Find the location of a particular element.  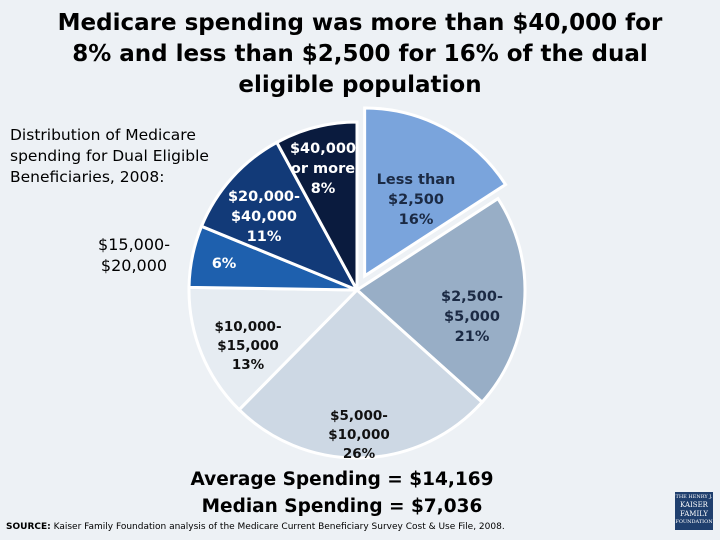

kff-logo: THE HENRY J. KAISER FAMILY FOUNDATION is located at coordinates (694, 511).